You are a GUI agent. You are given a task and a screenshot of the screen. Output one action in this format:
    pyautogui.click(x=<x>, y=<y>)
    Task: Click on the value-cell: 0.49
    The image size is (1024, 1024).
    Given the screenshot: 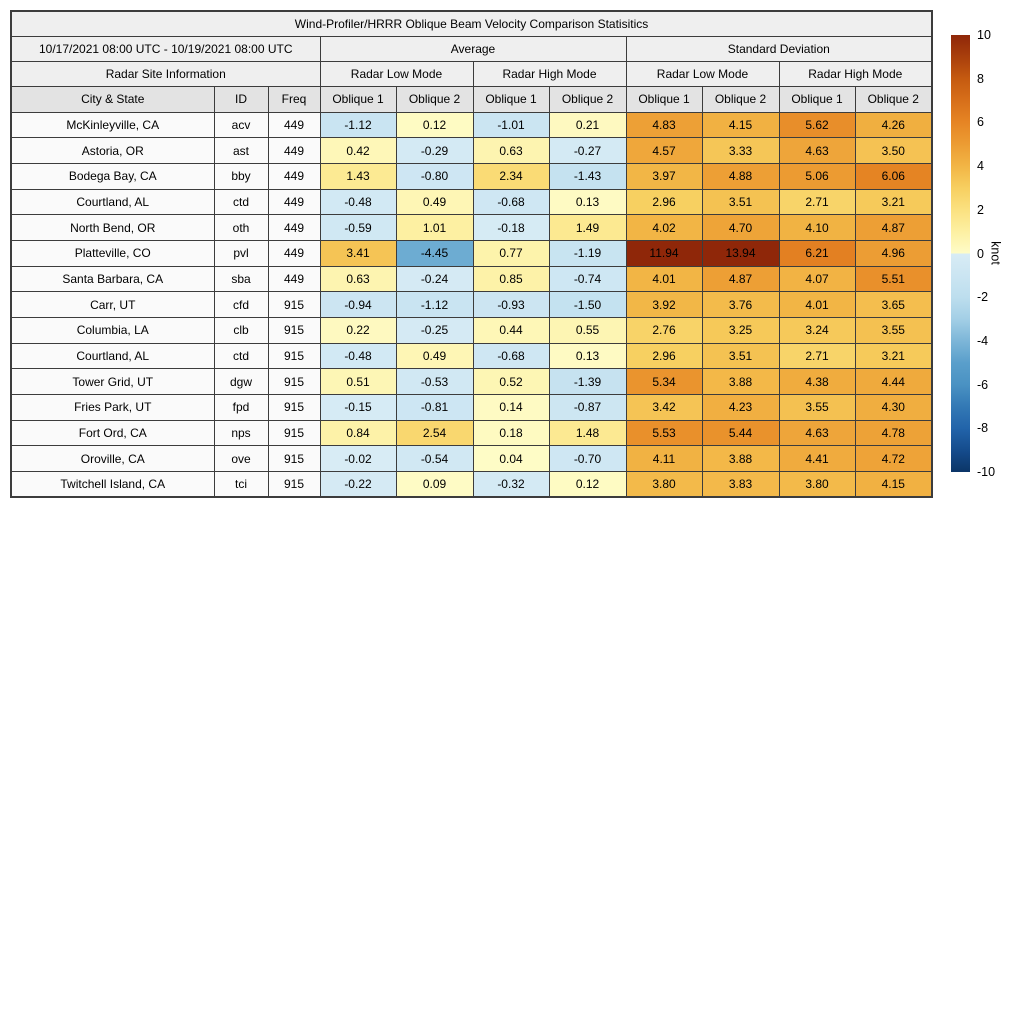 What is the action you would take?
    pyautogui.click(x=434, y=356)
    